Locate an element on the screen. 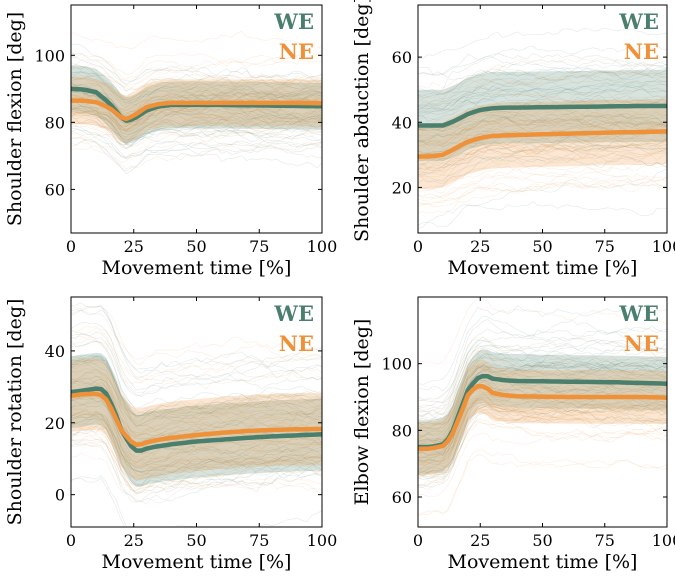 This screenshot has height=576, width=675. x-tick-label: 50 is located at coordinates (196, 246).